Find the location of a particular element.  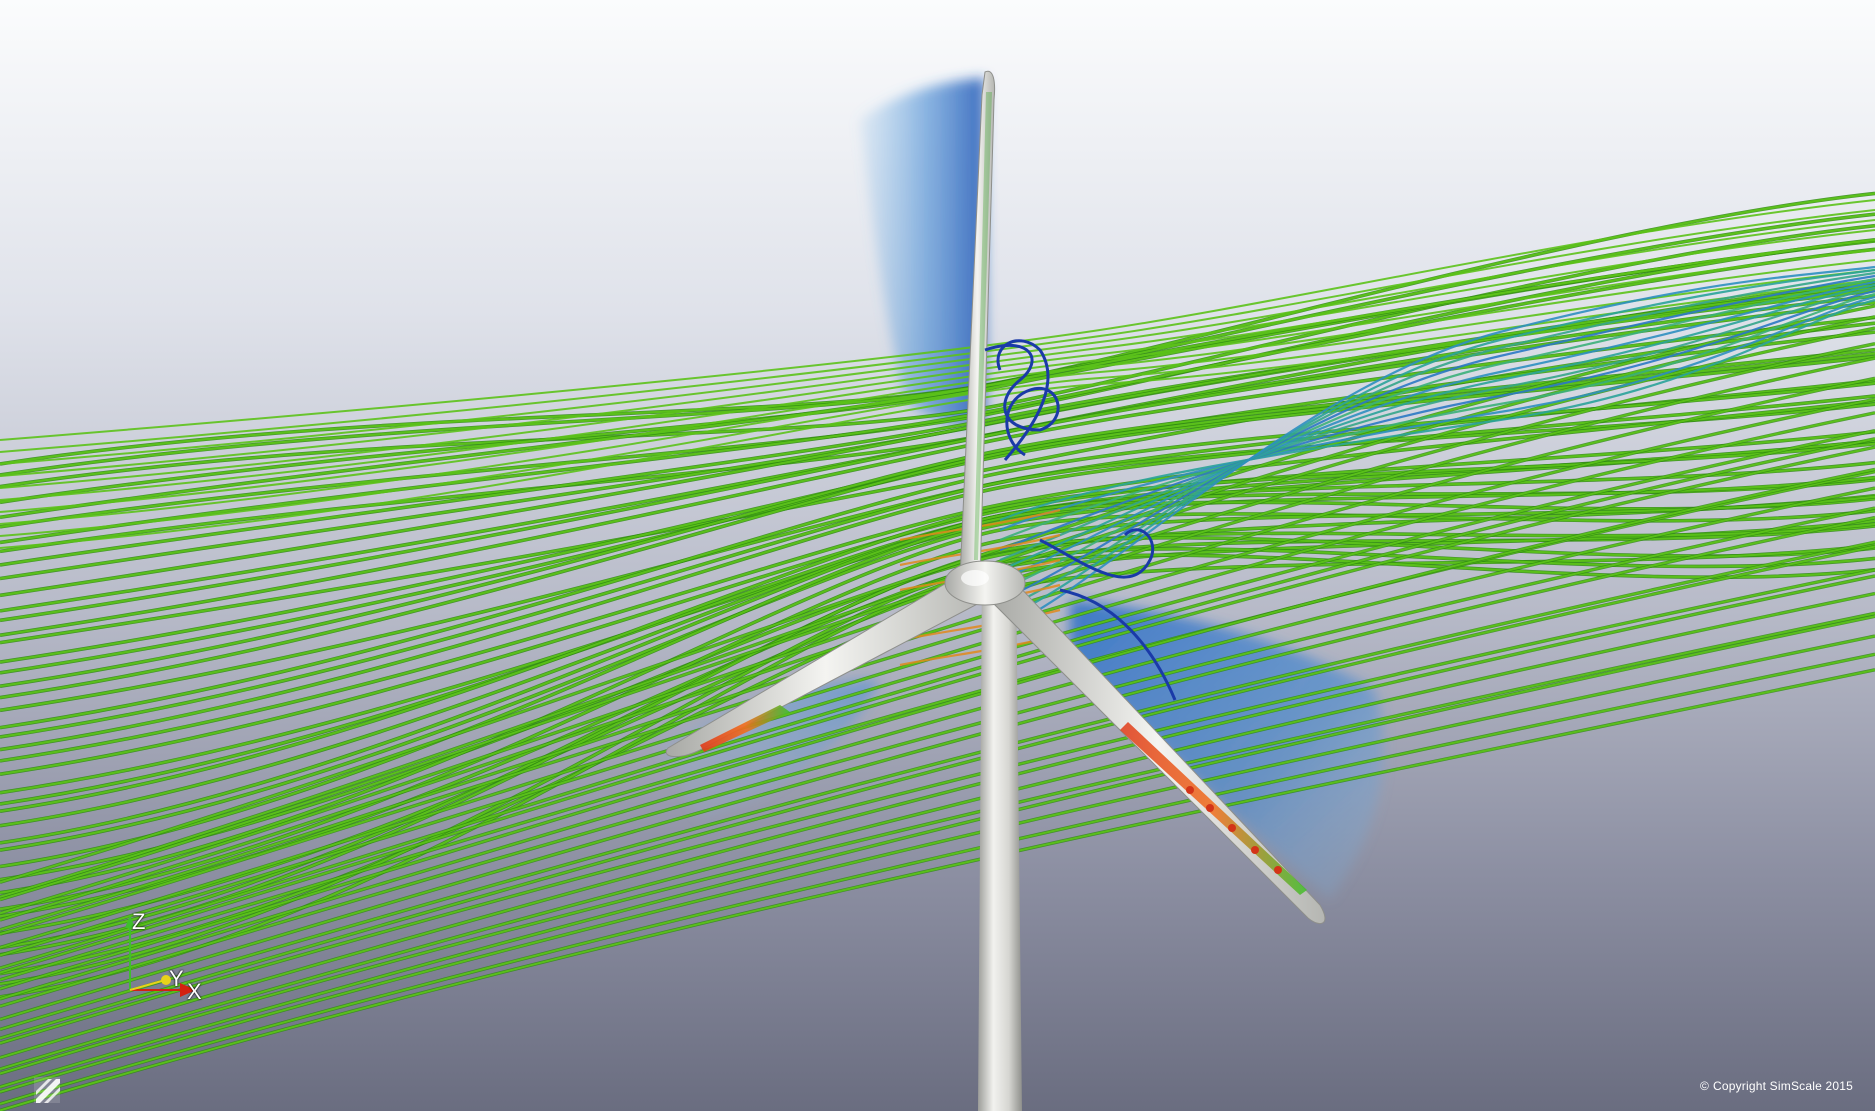

tip-vortices is located at coordinates (1080, 520).